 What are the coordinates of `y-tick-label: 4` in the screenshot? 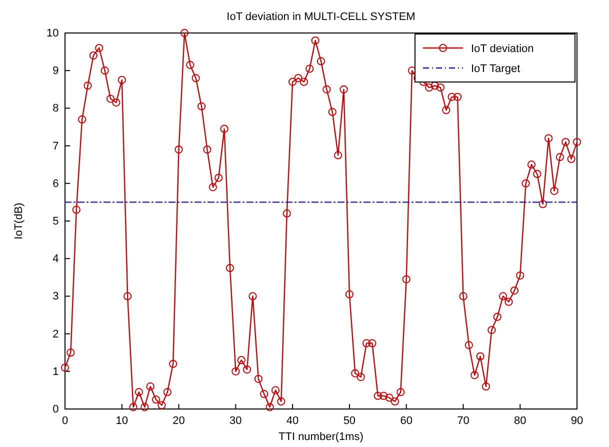 It's located at (55, 259).